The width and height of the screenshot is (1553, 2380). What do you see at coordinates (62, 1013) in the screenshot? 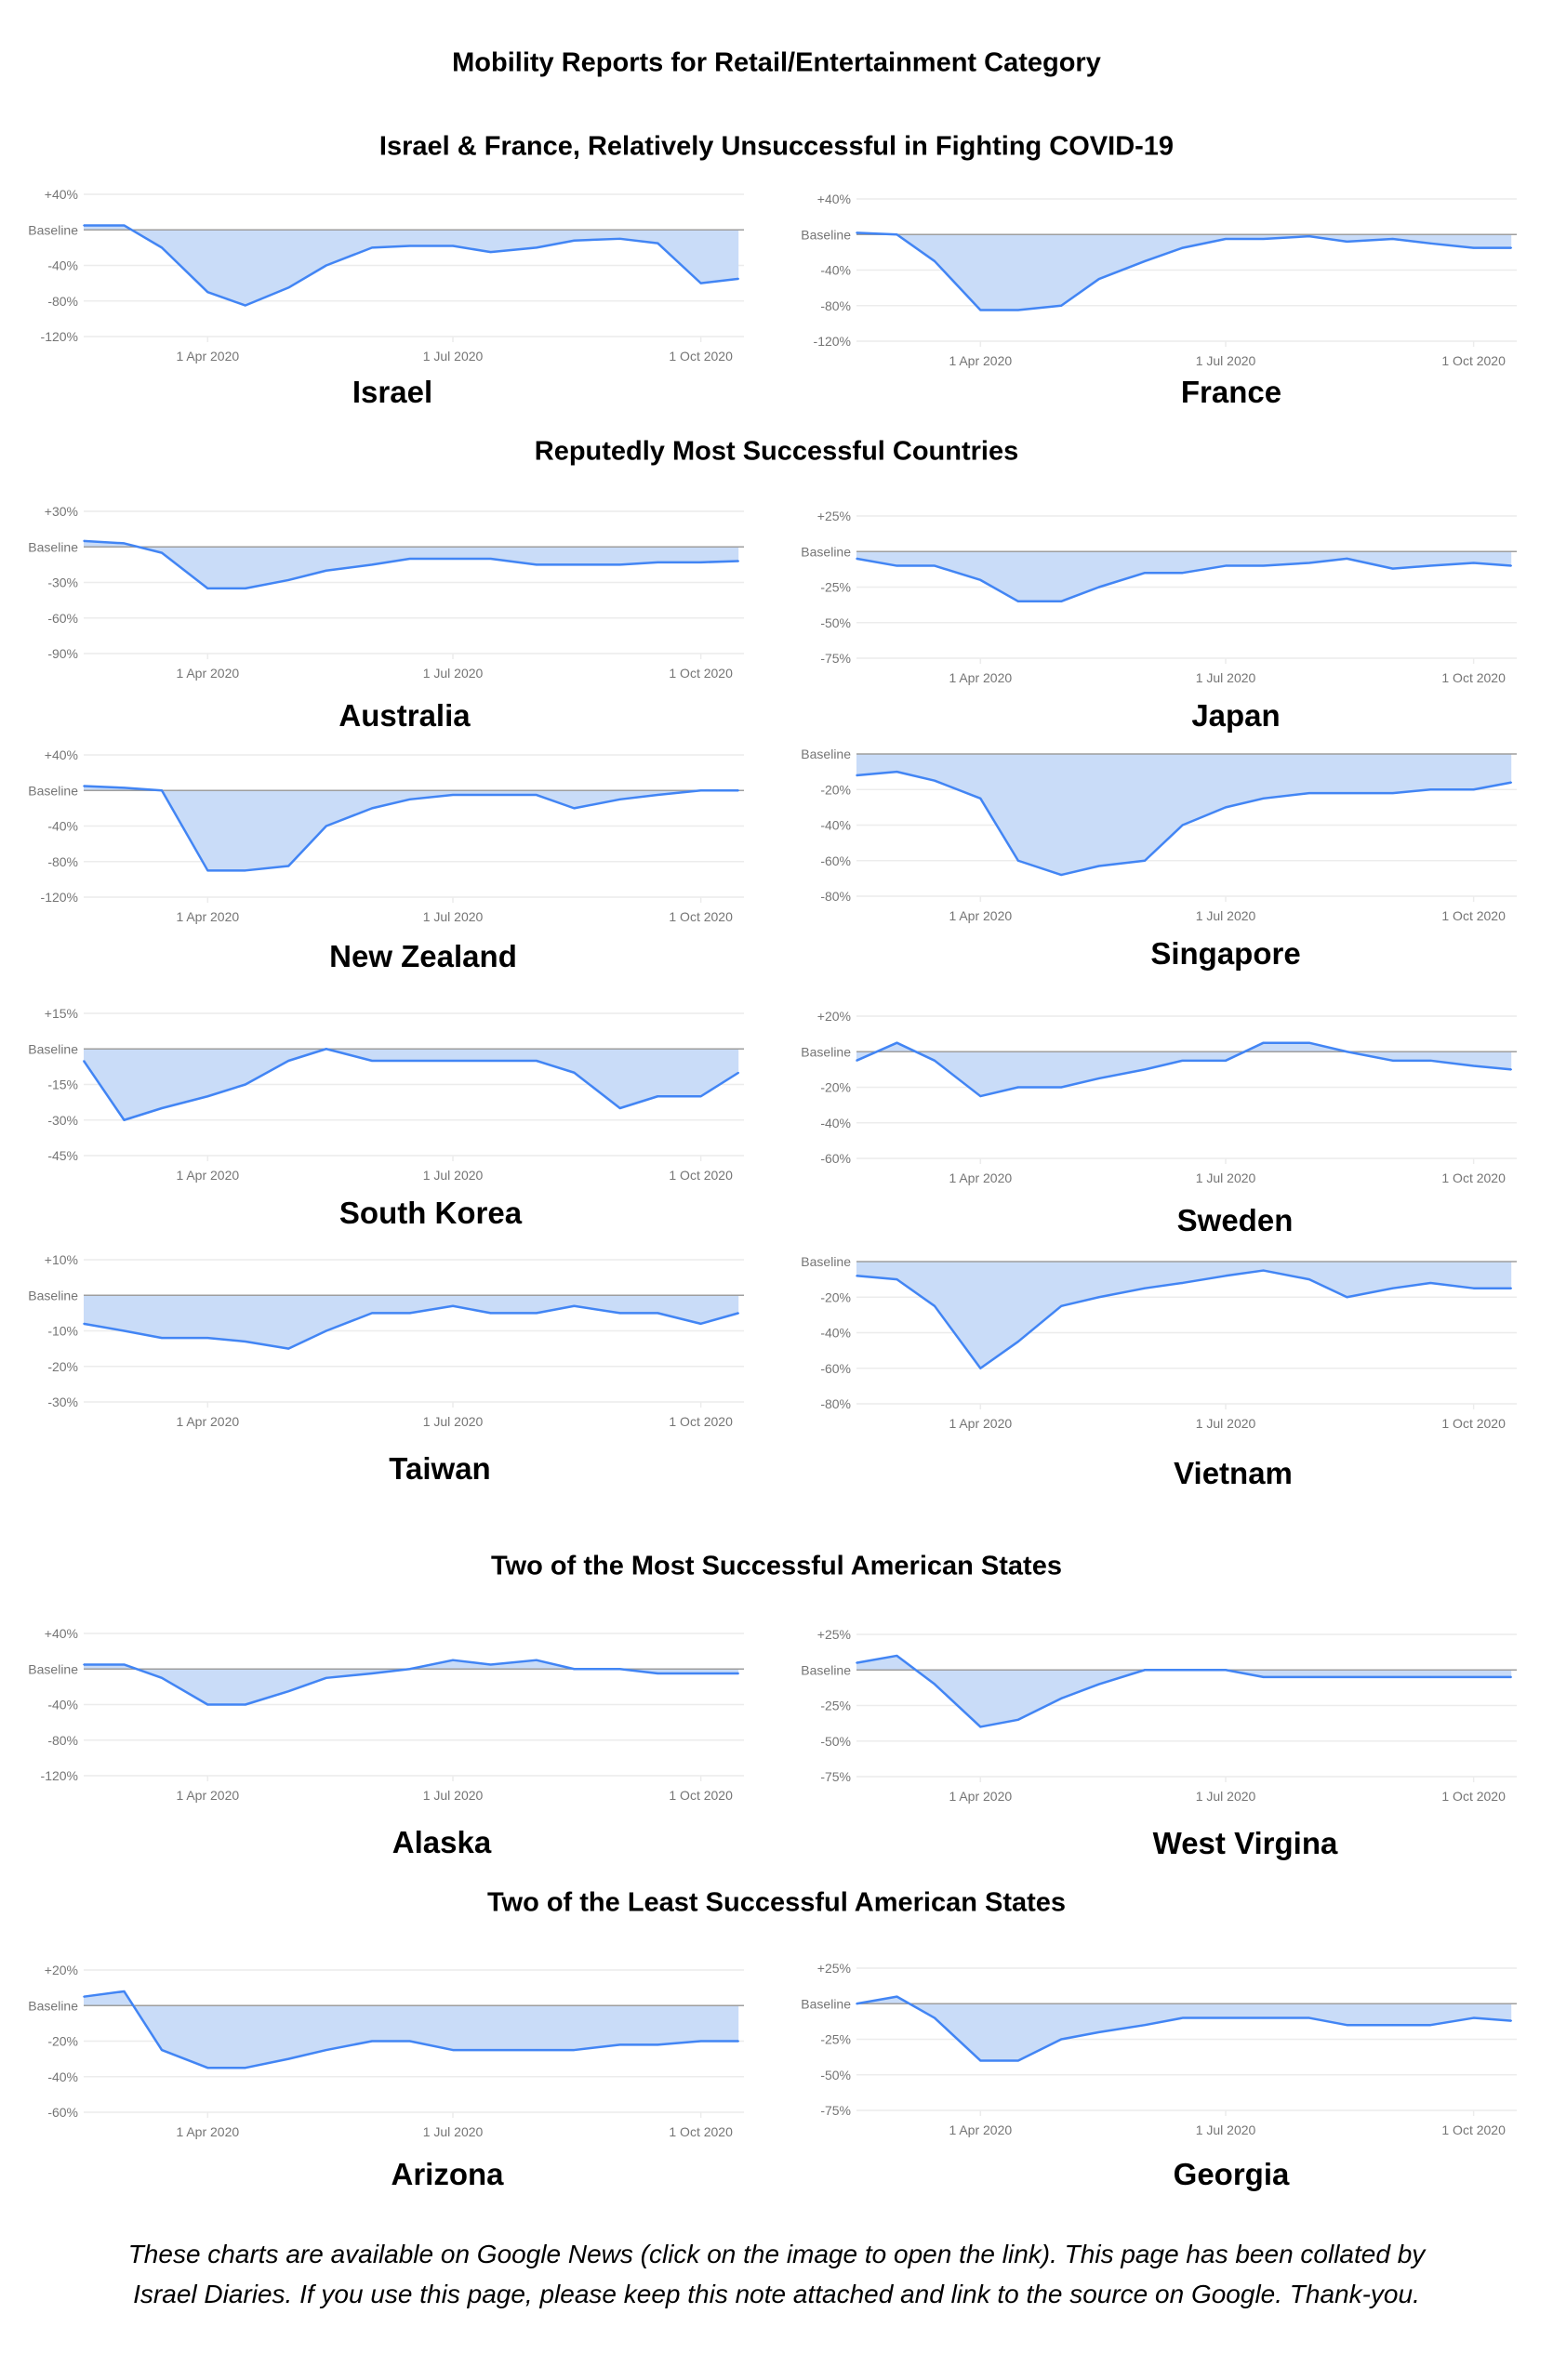
I see `y-tick-label: +15%` at bounding box center [62, 1013].